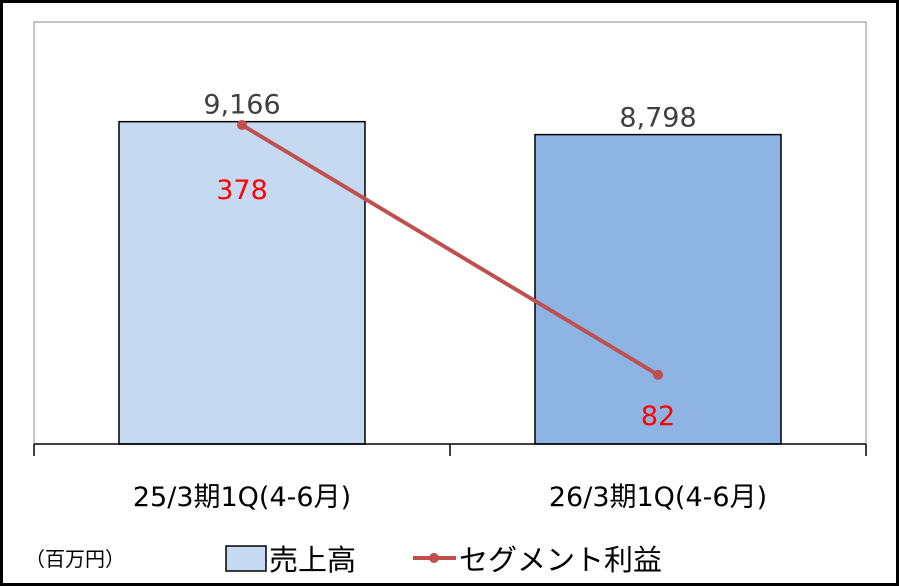 The height and width of the screenshot is (586, 899). I want to click on bar-value-label-1: 9,166, so click(241, 105).